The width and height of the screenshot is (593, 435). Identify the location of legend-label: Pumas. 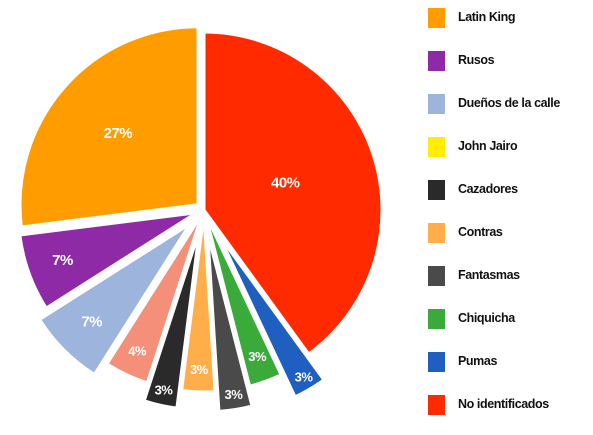
(477, 361).